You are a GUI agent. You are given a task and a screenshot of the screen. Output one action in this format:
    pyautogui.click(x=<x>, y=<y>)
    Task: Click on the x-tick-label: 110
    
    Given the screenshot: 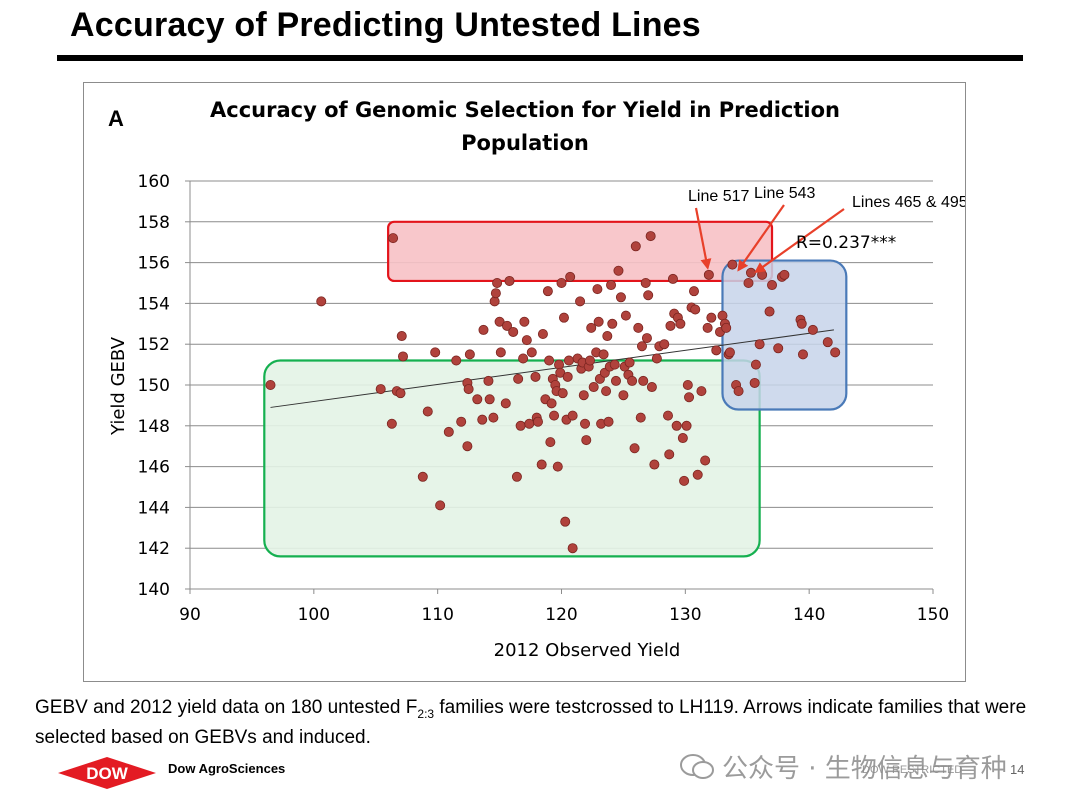 What is the action you would take?
    pyautogui.click(x=437, y=615)
    